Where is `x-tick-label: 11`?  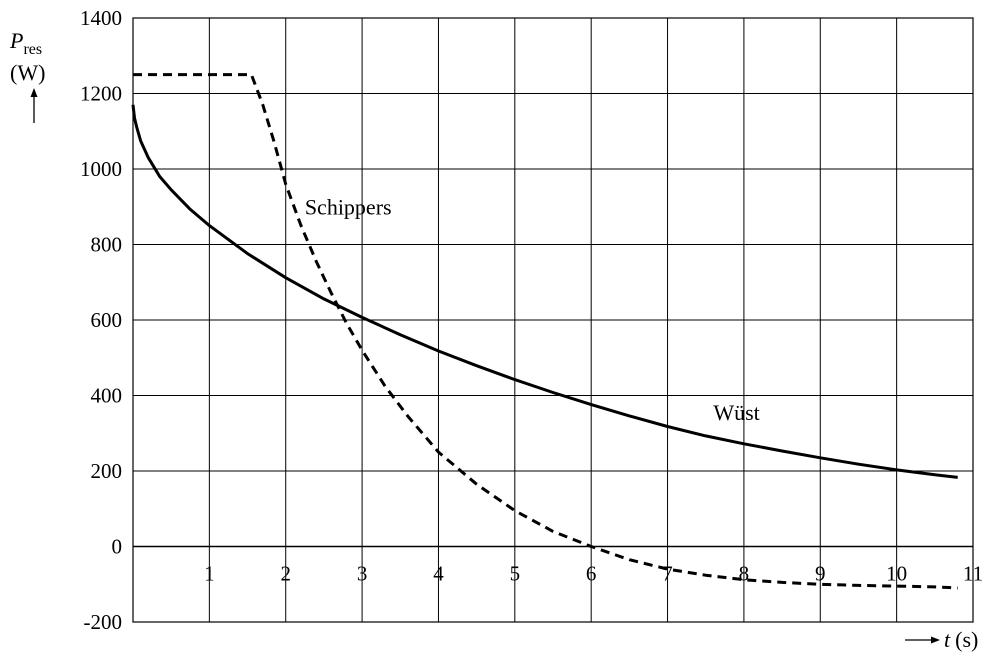
x-tick-label: 11 is located at coordinates (973, 574).